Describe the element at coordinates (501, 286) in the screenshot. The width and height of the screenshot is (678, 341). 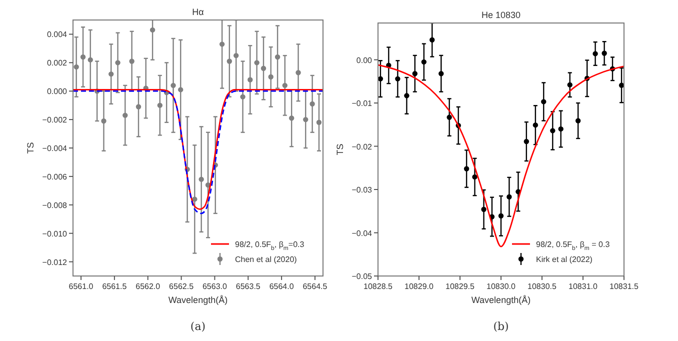
I see `x-tick-label: 10830.0` at that location.